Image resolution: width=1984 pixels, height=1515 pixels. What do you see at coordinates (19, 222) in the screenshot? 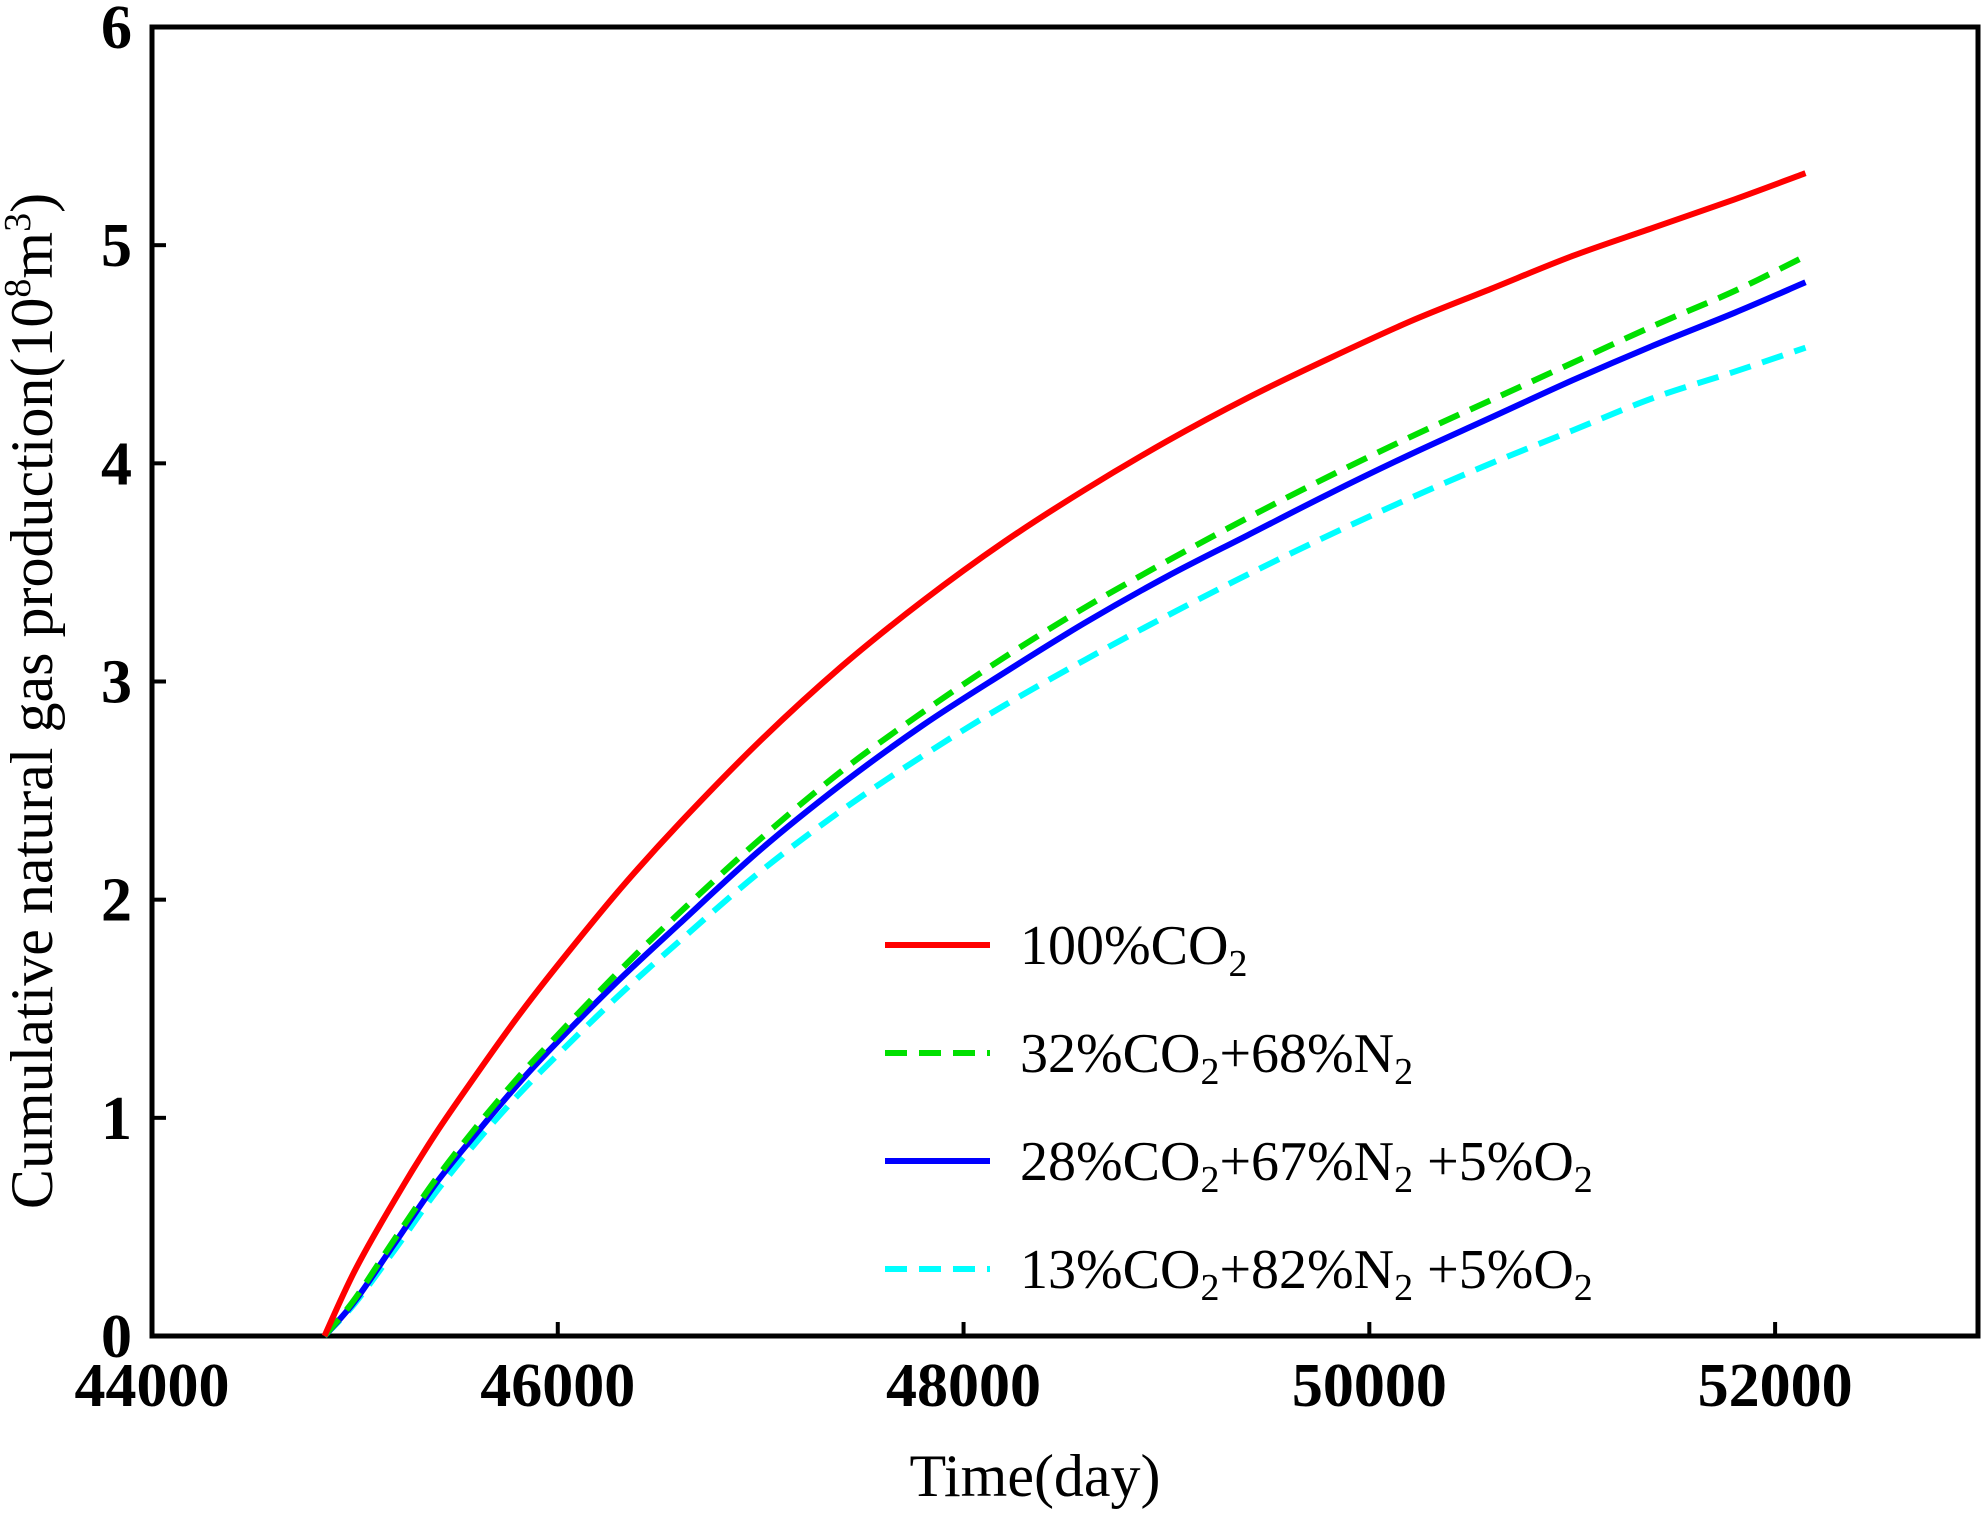
I see `y-axis-title-sup2: 3` at bounding box center [19, 222].